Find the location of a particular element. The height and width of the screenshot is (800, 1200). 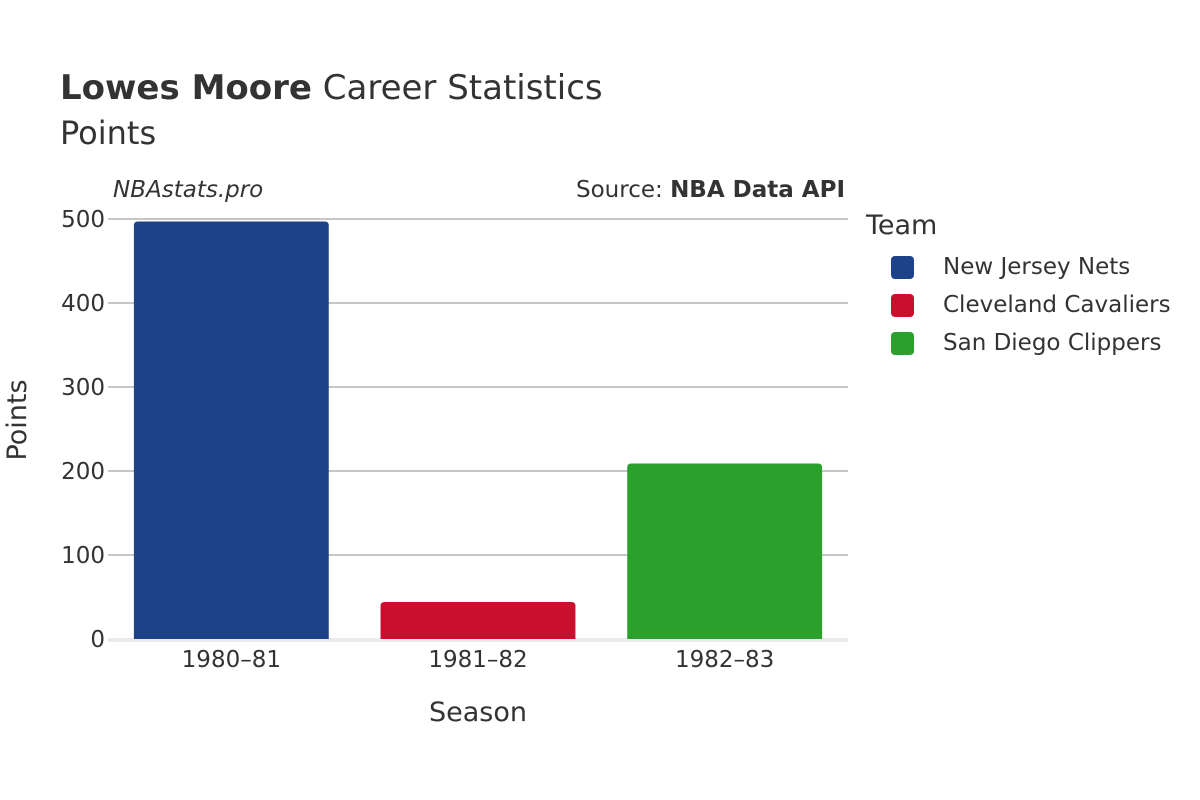

y-tick-label: 200 is located at coordinates (83, 472).